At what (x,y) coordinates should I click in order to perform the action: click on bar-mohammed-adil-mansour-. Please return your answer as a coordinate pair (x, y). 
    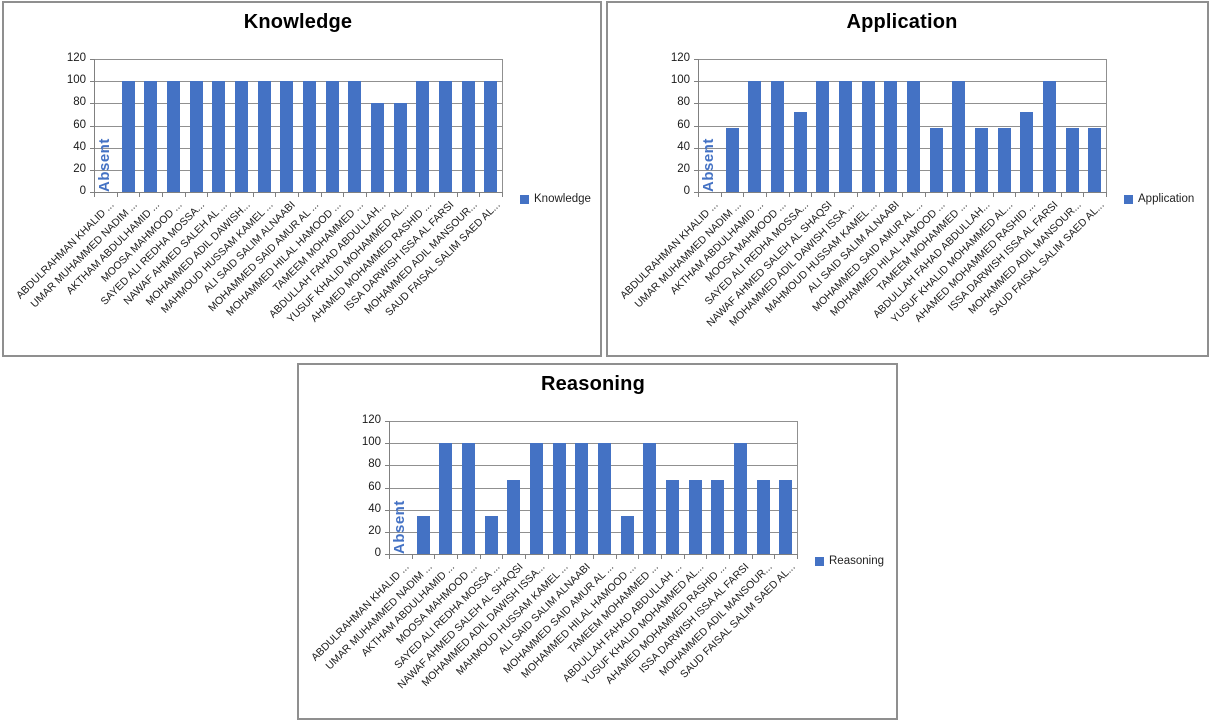
    Looking at the image, I should click on (468, 136).